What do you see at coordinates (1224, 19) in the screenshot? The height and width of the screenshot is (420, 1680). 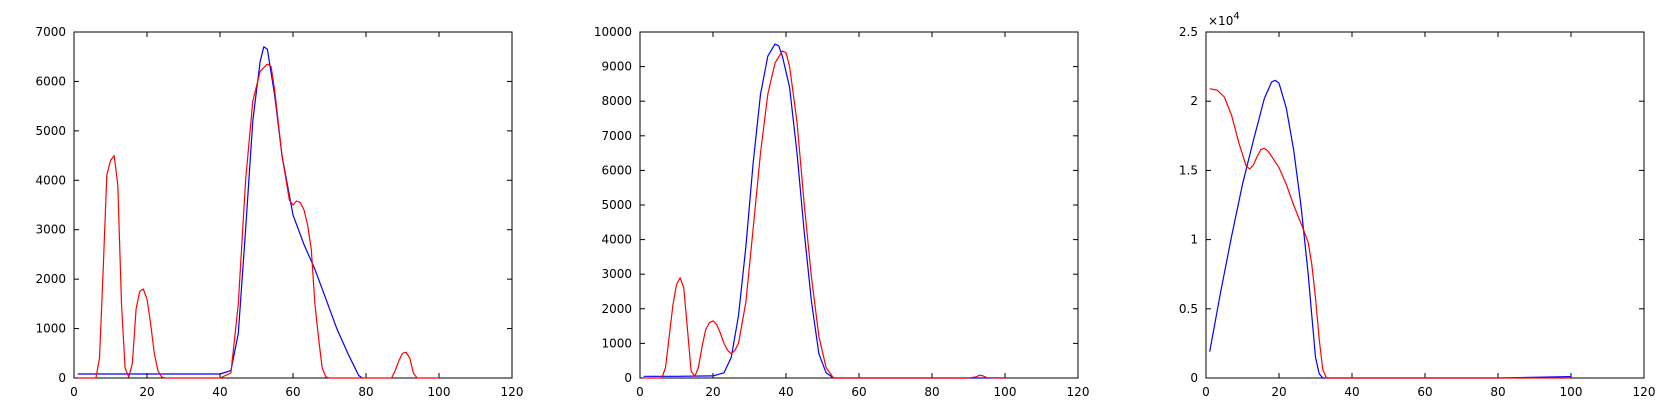 I see `y-exponent-label: ×10⁴` at bounding box center [1224, 19].